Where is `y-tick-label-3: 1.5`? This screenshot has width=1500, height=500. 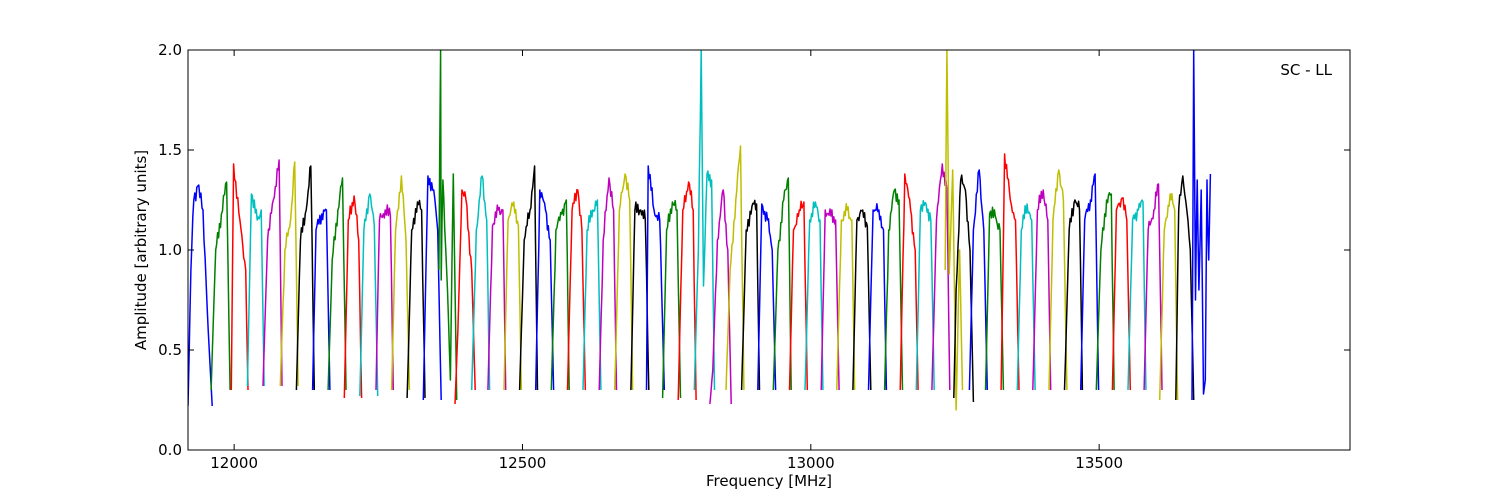
y-tick-label-3: 1.5 is located at coordinates (170, 150).